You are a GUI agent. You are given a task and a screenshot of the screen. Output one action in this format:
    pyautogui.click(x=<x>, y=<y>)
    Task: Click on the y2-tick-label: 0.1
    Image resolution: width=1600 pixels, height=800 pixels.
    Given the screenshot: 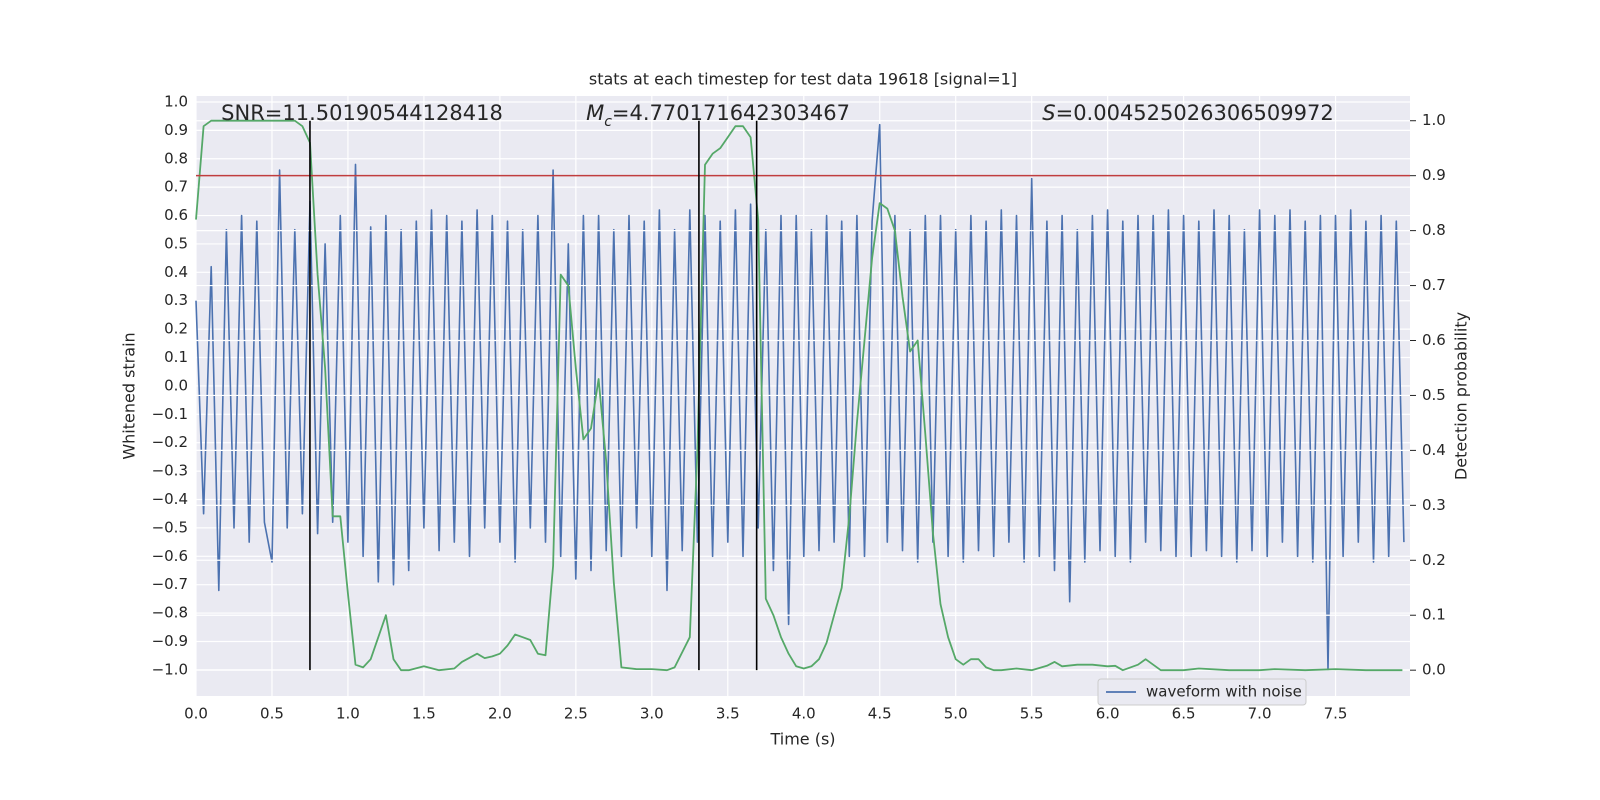 What is the action you would take?
    pyautogui.click(x=1434, y=615)
    